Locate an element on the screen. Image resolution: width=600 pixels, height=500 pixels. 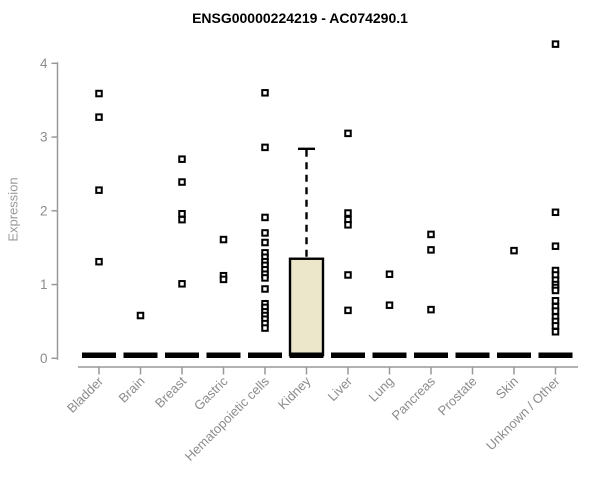
chart-title: ENSG00000224219 - AC074290.1 is located at coordinates (300, 18).